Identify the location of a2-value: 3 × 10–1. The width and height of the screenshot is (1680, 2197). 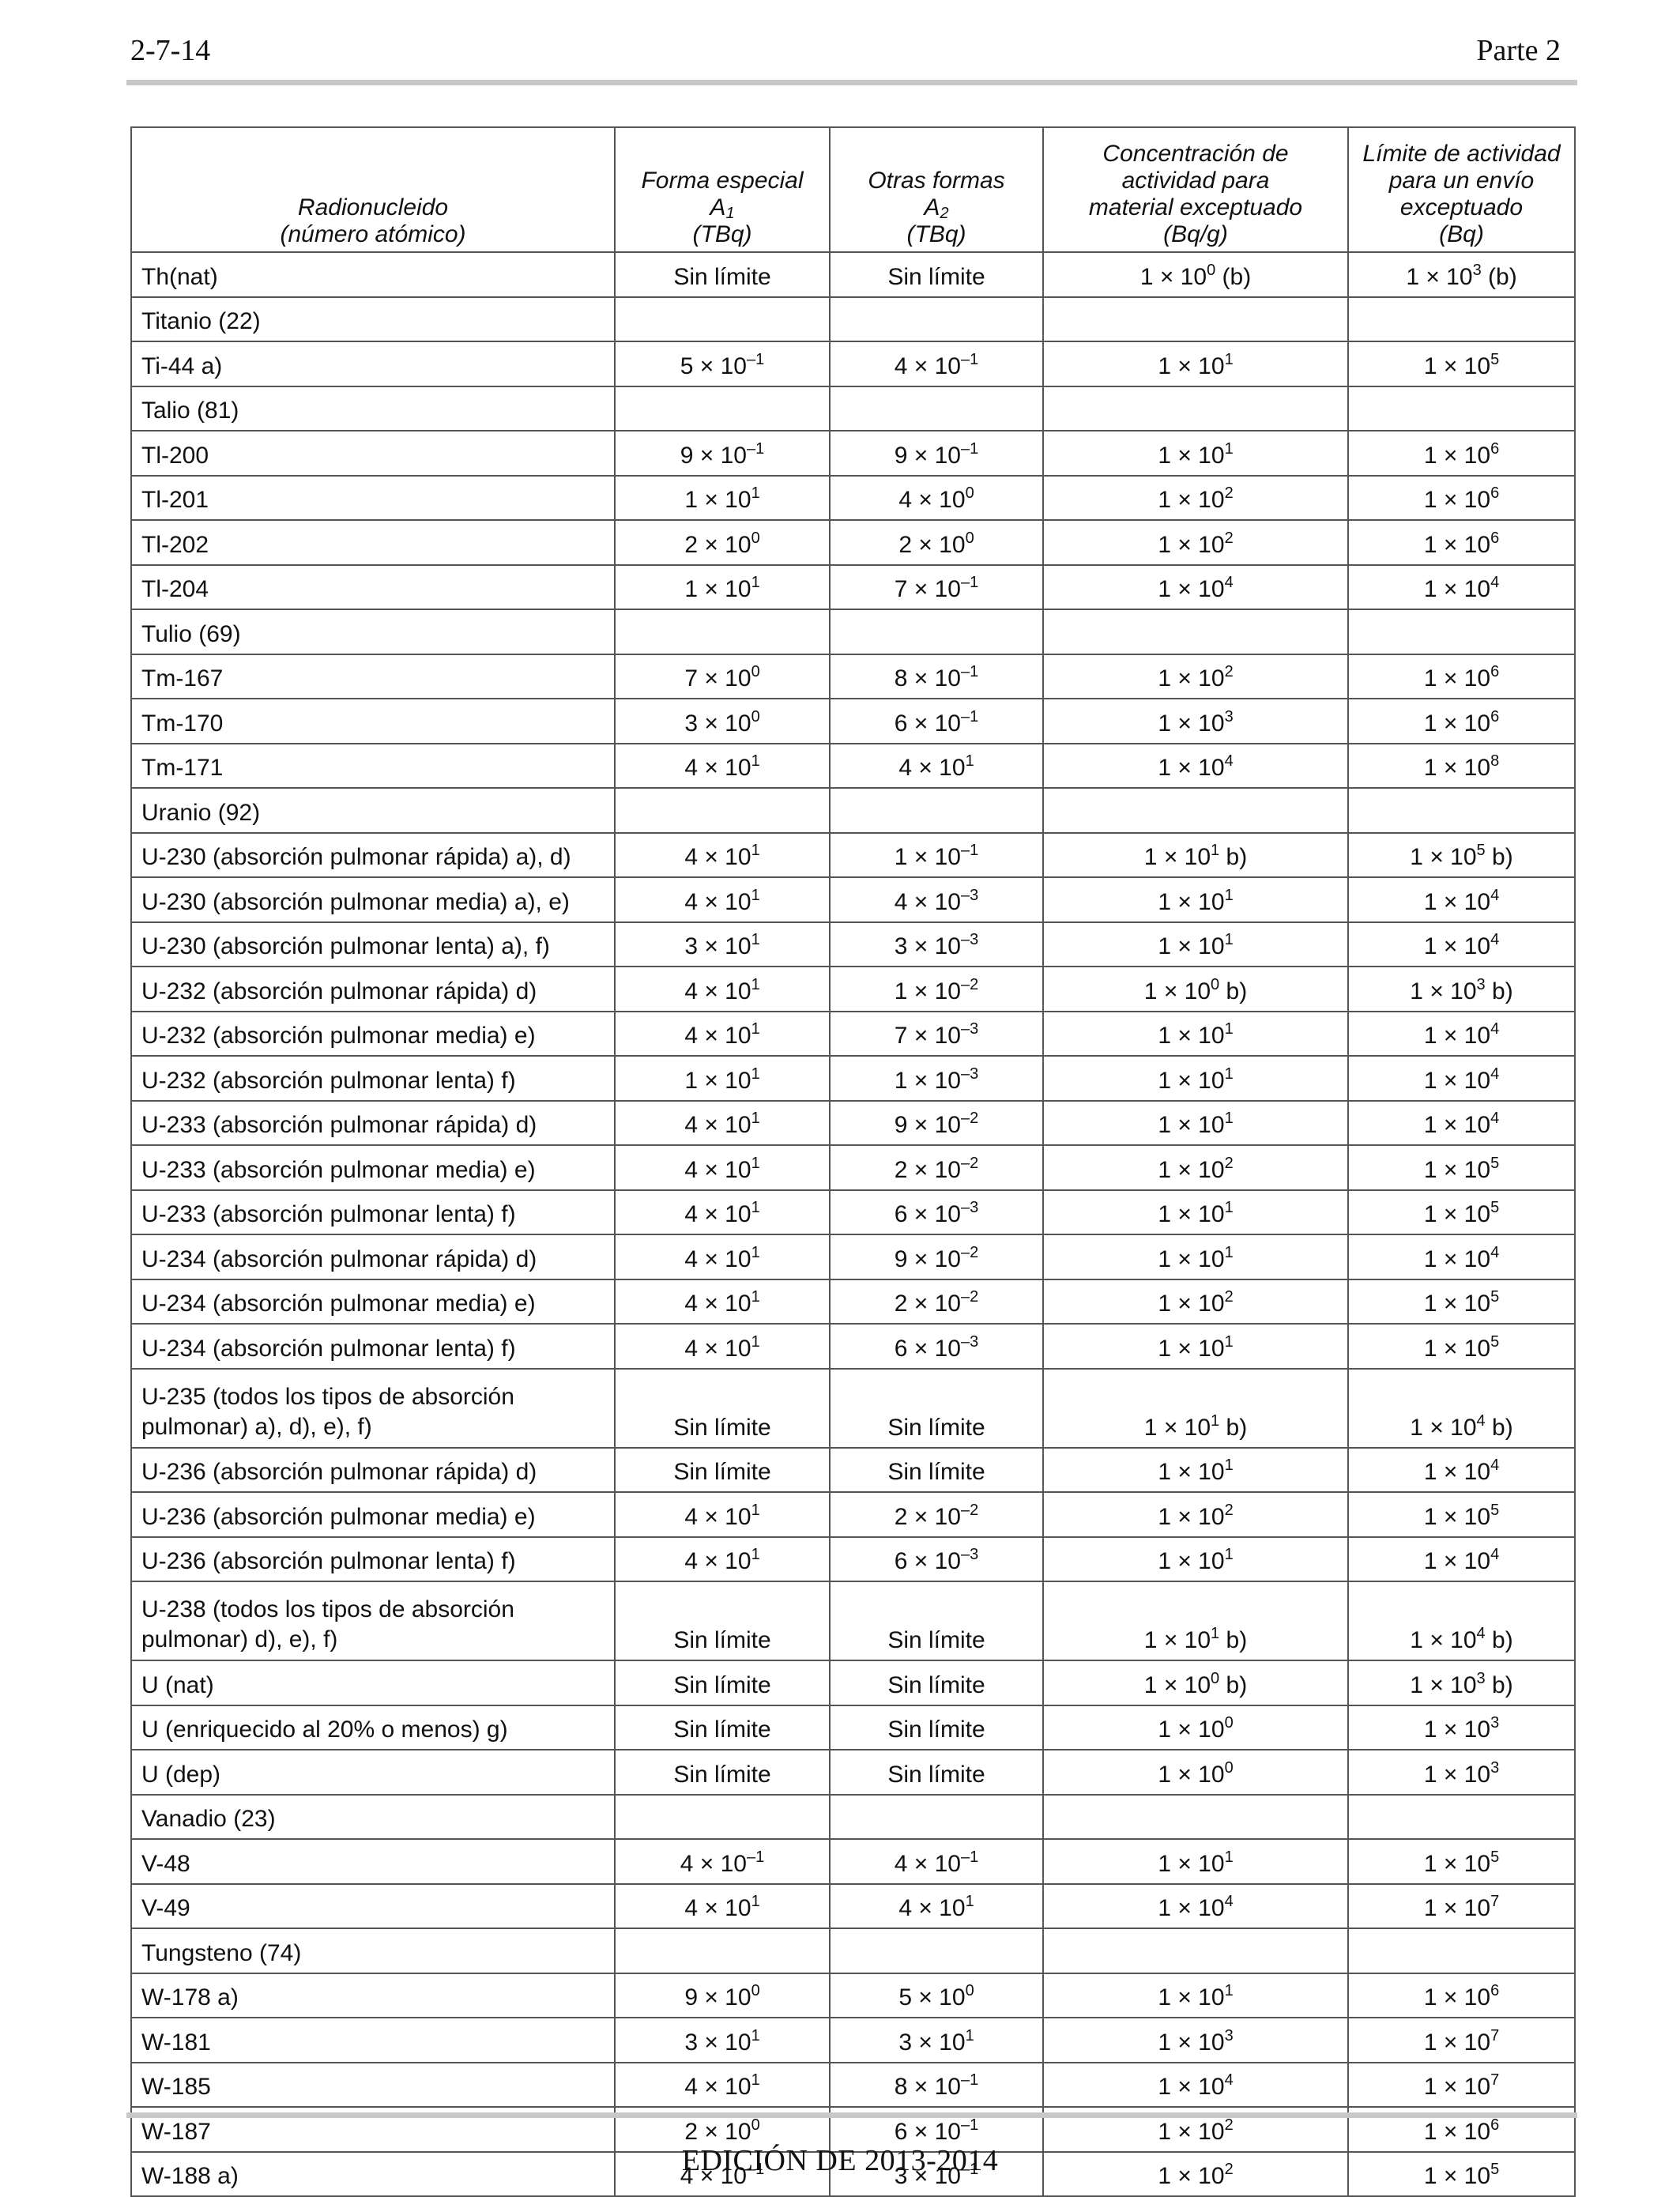
(936, 2173).